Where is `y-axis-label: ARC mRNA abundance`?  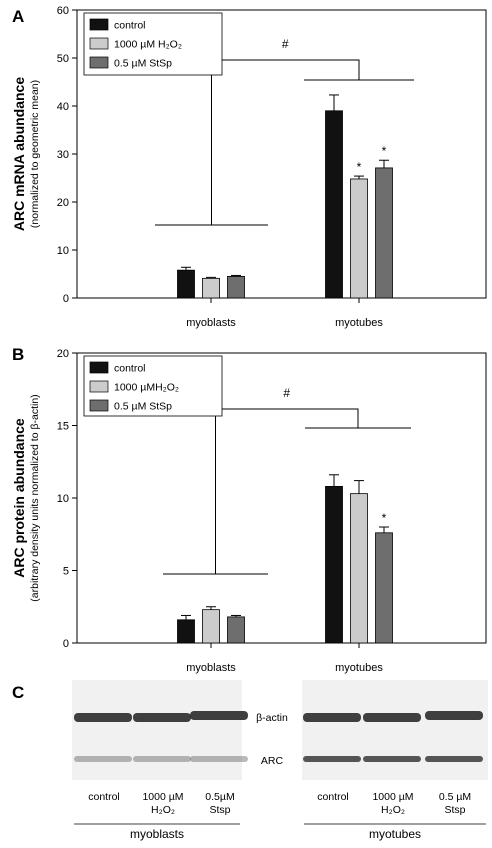 y-axis-label: ARC mRNA abundance is located at coordinates (19, 154).